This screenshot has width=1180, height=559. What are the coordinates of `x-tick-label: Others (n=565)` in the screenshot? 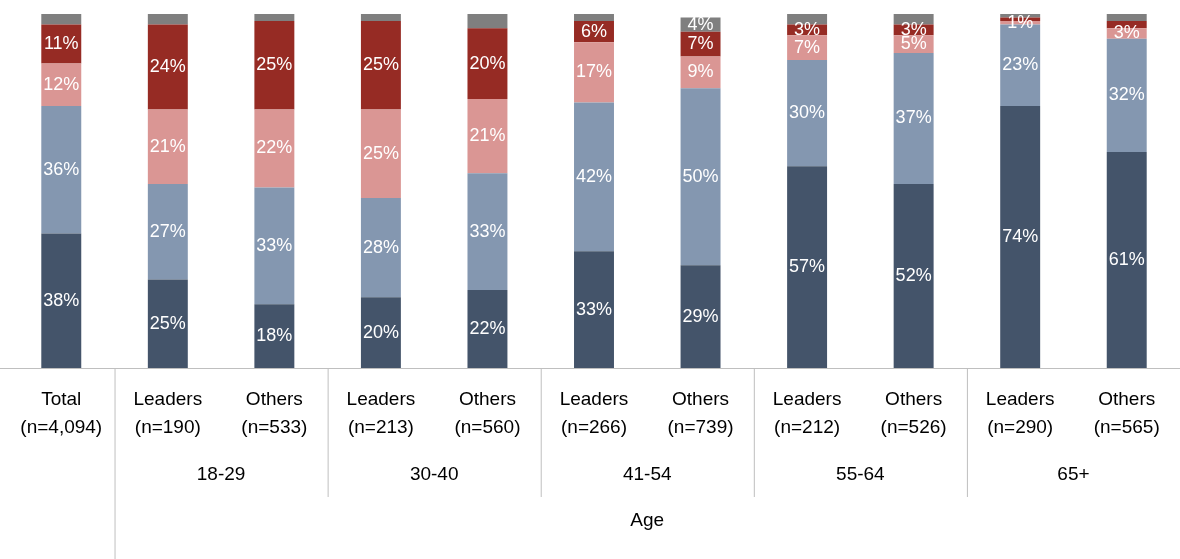 It's located at (1126, 413).